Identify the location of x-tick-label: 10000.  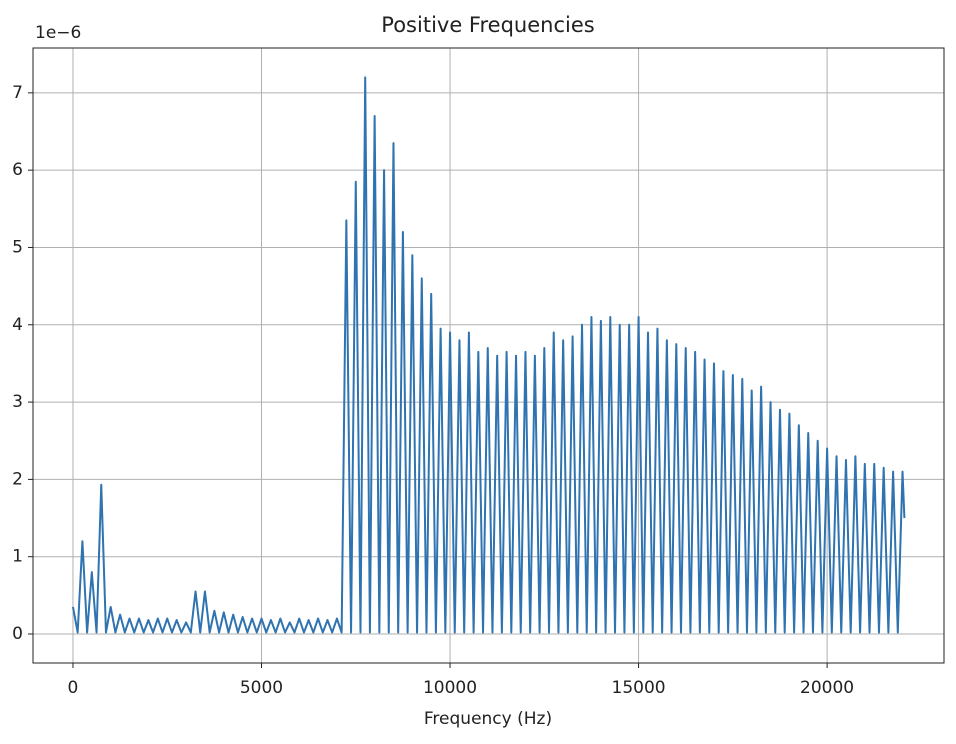
(450, 688).